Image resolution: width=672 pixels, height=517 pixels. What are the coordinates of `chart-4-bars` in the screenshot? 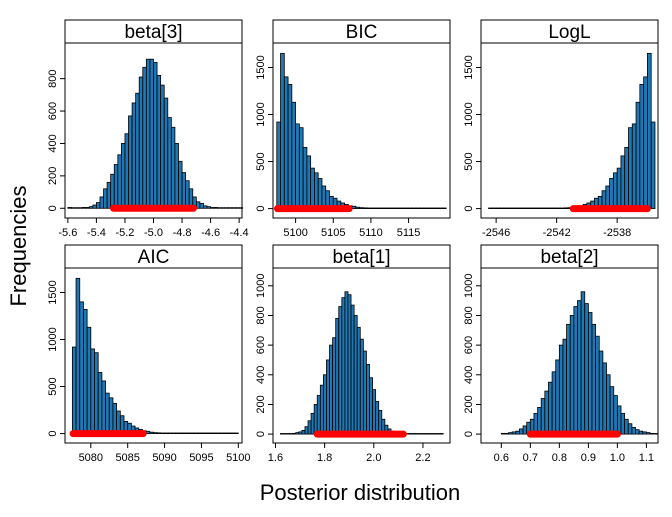 It's located at (155, 356).